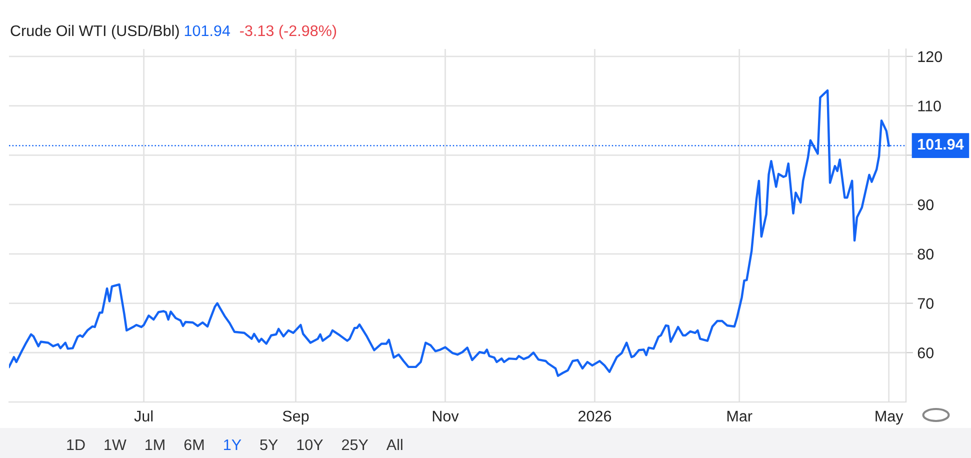 The image size is (971, 458). What do you see at coordinates (233, 444) in the screenshot?
I see `text: 1Y` at bounding box center [233, 444].